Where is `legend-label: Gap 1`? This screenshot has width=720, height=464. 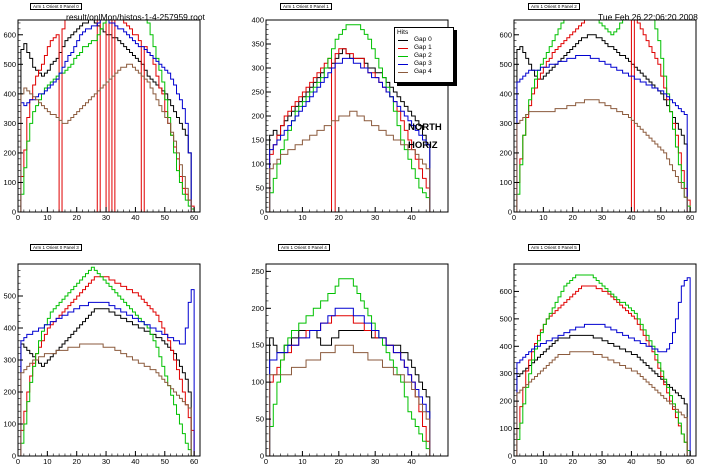
legend-label: Gap 1 is located at coordinates (423, 47).